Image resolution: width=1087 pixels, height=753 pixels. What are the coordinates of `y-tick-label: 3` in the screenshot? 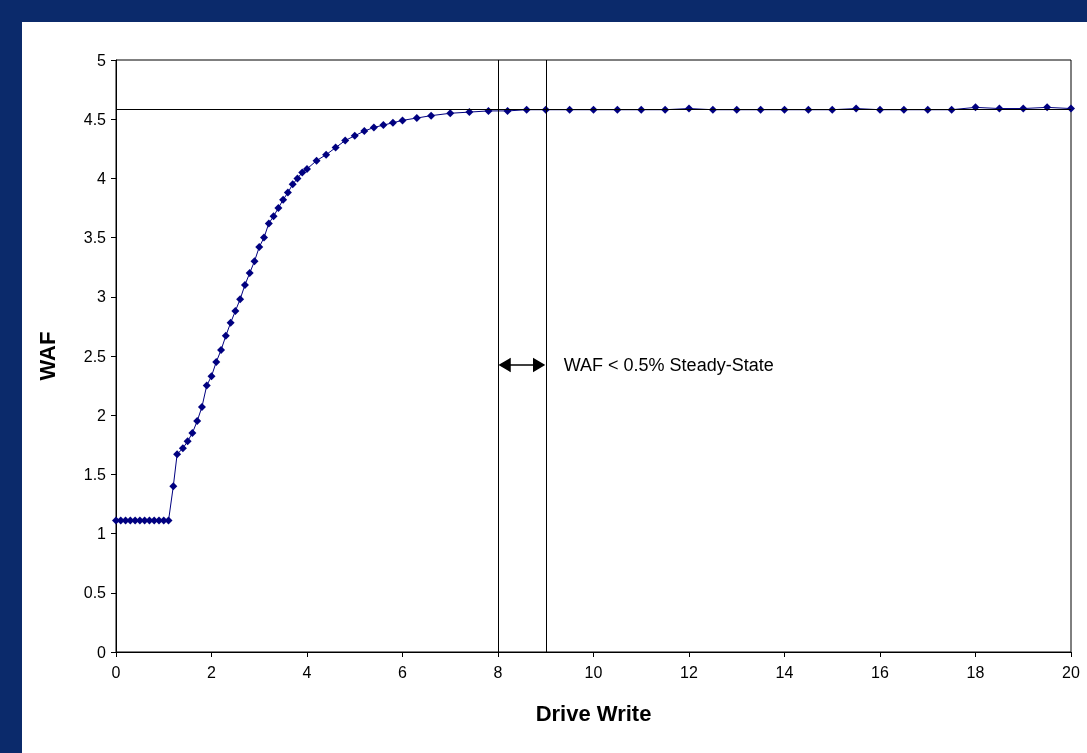 It's located at (102, 297).